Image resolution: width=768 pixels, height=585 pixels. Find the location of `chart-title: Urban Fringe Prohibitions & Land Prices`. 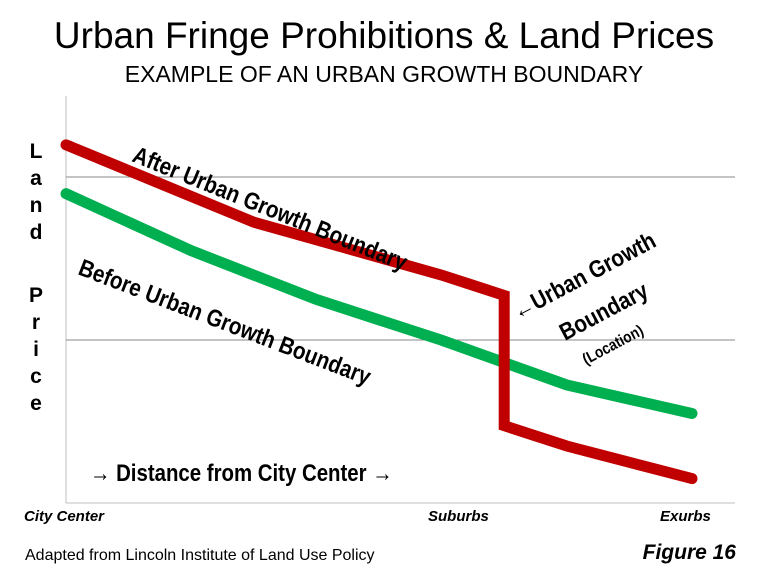

chart-title: Urban Fringe Prohibitions & Land Prices is located at coordinates (384, 35).